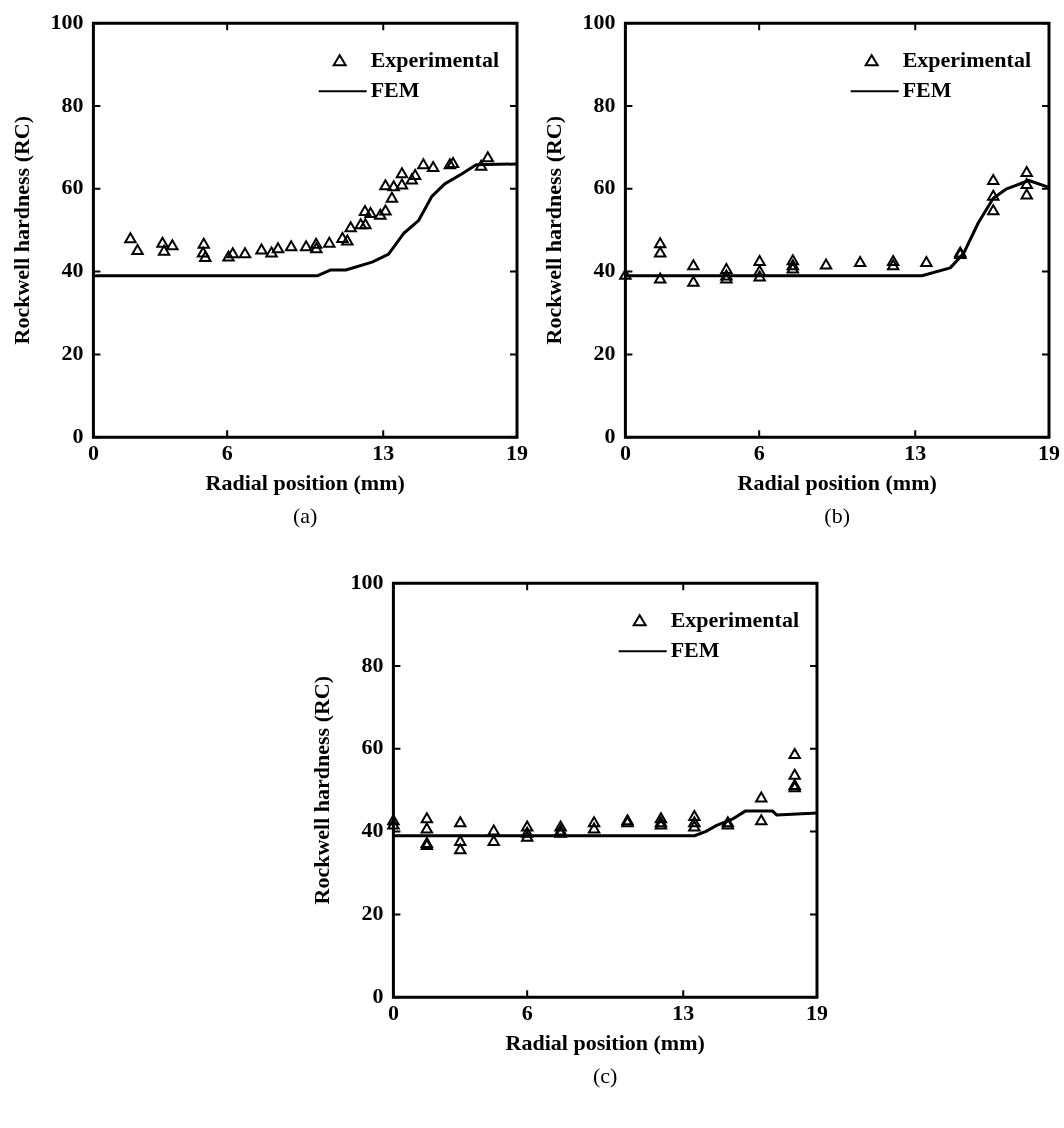 Image resolution: width=1064 pixels, height=1128 pixels. What do you see at coordinates (605, 1075) in the screenshot?
I see `text: (c)` at bounding box center [605, 1075].